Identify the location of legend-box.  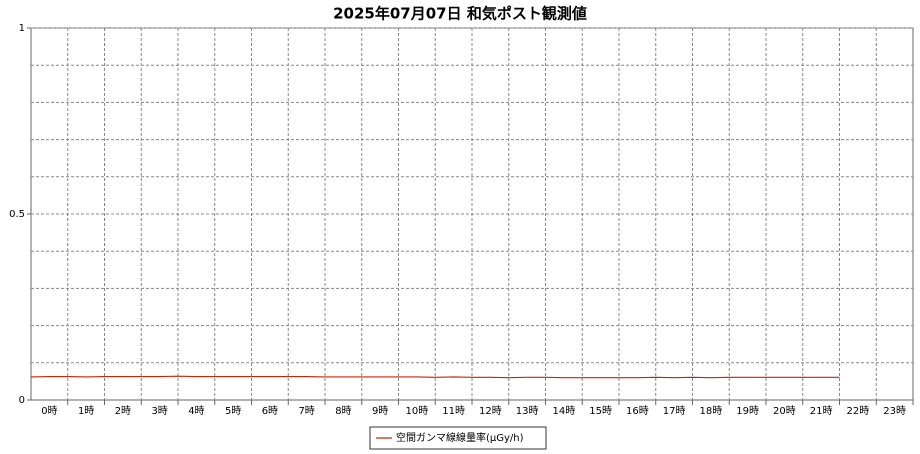
(458, 438).